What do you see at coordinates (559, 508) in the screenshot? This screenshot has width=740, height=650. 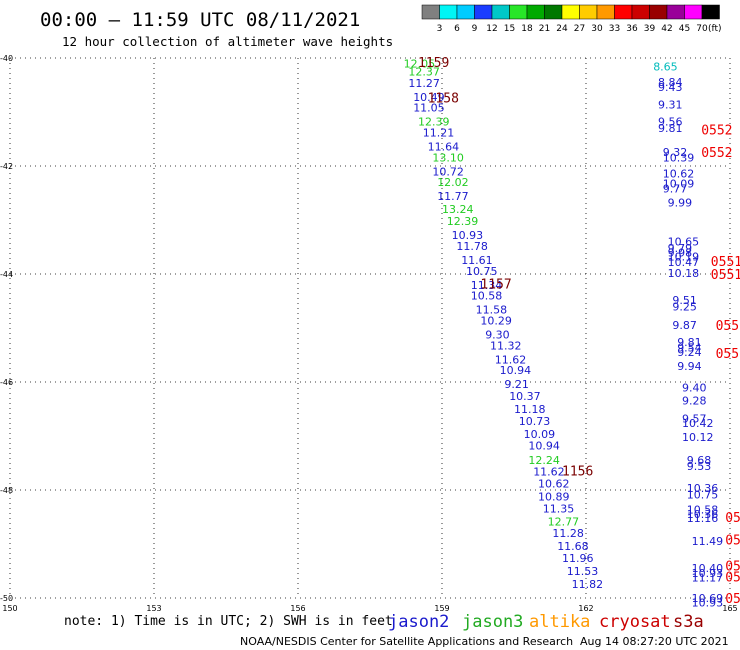 I see `swh-value: 11.35` at bounding box center [559, 508].